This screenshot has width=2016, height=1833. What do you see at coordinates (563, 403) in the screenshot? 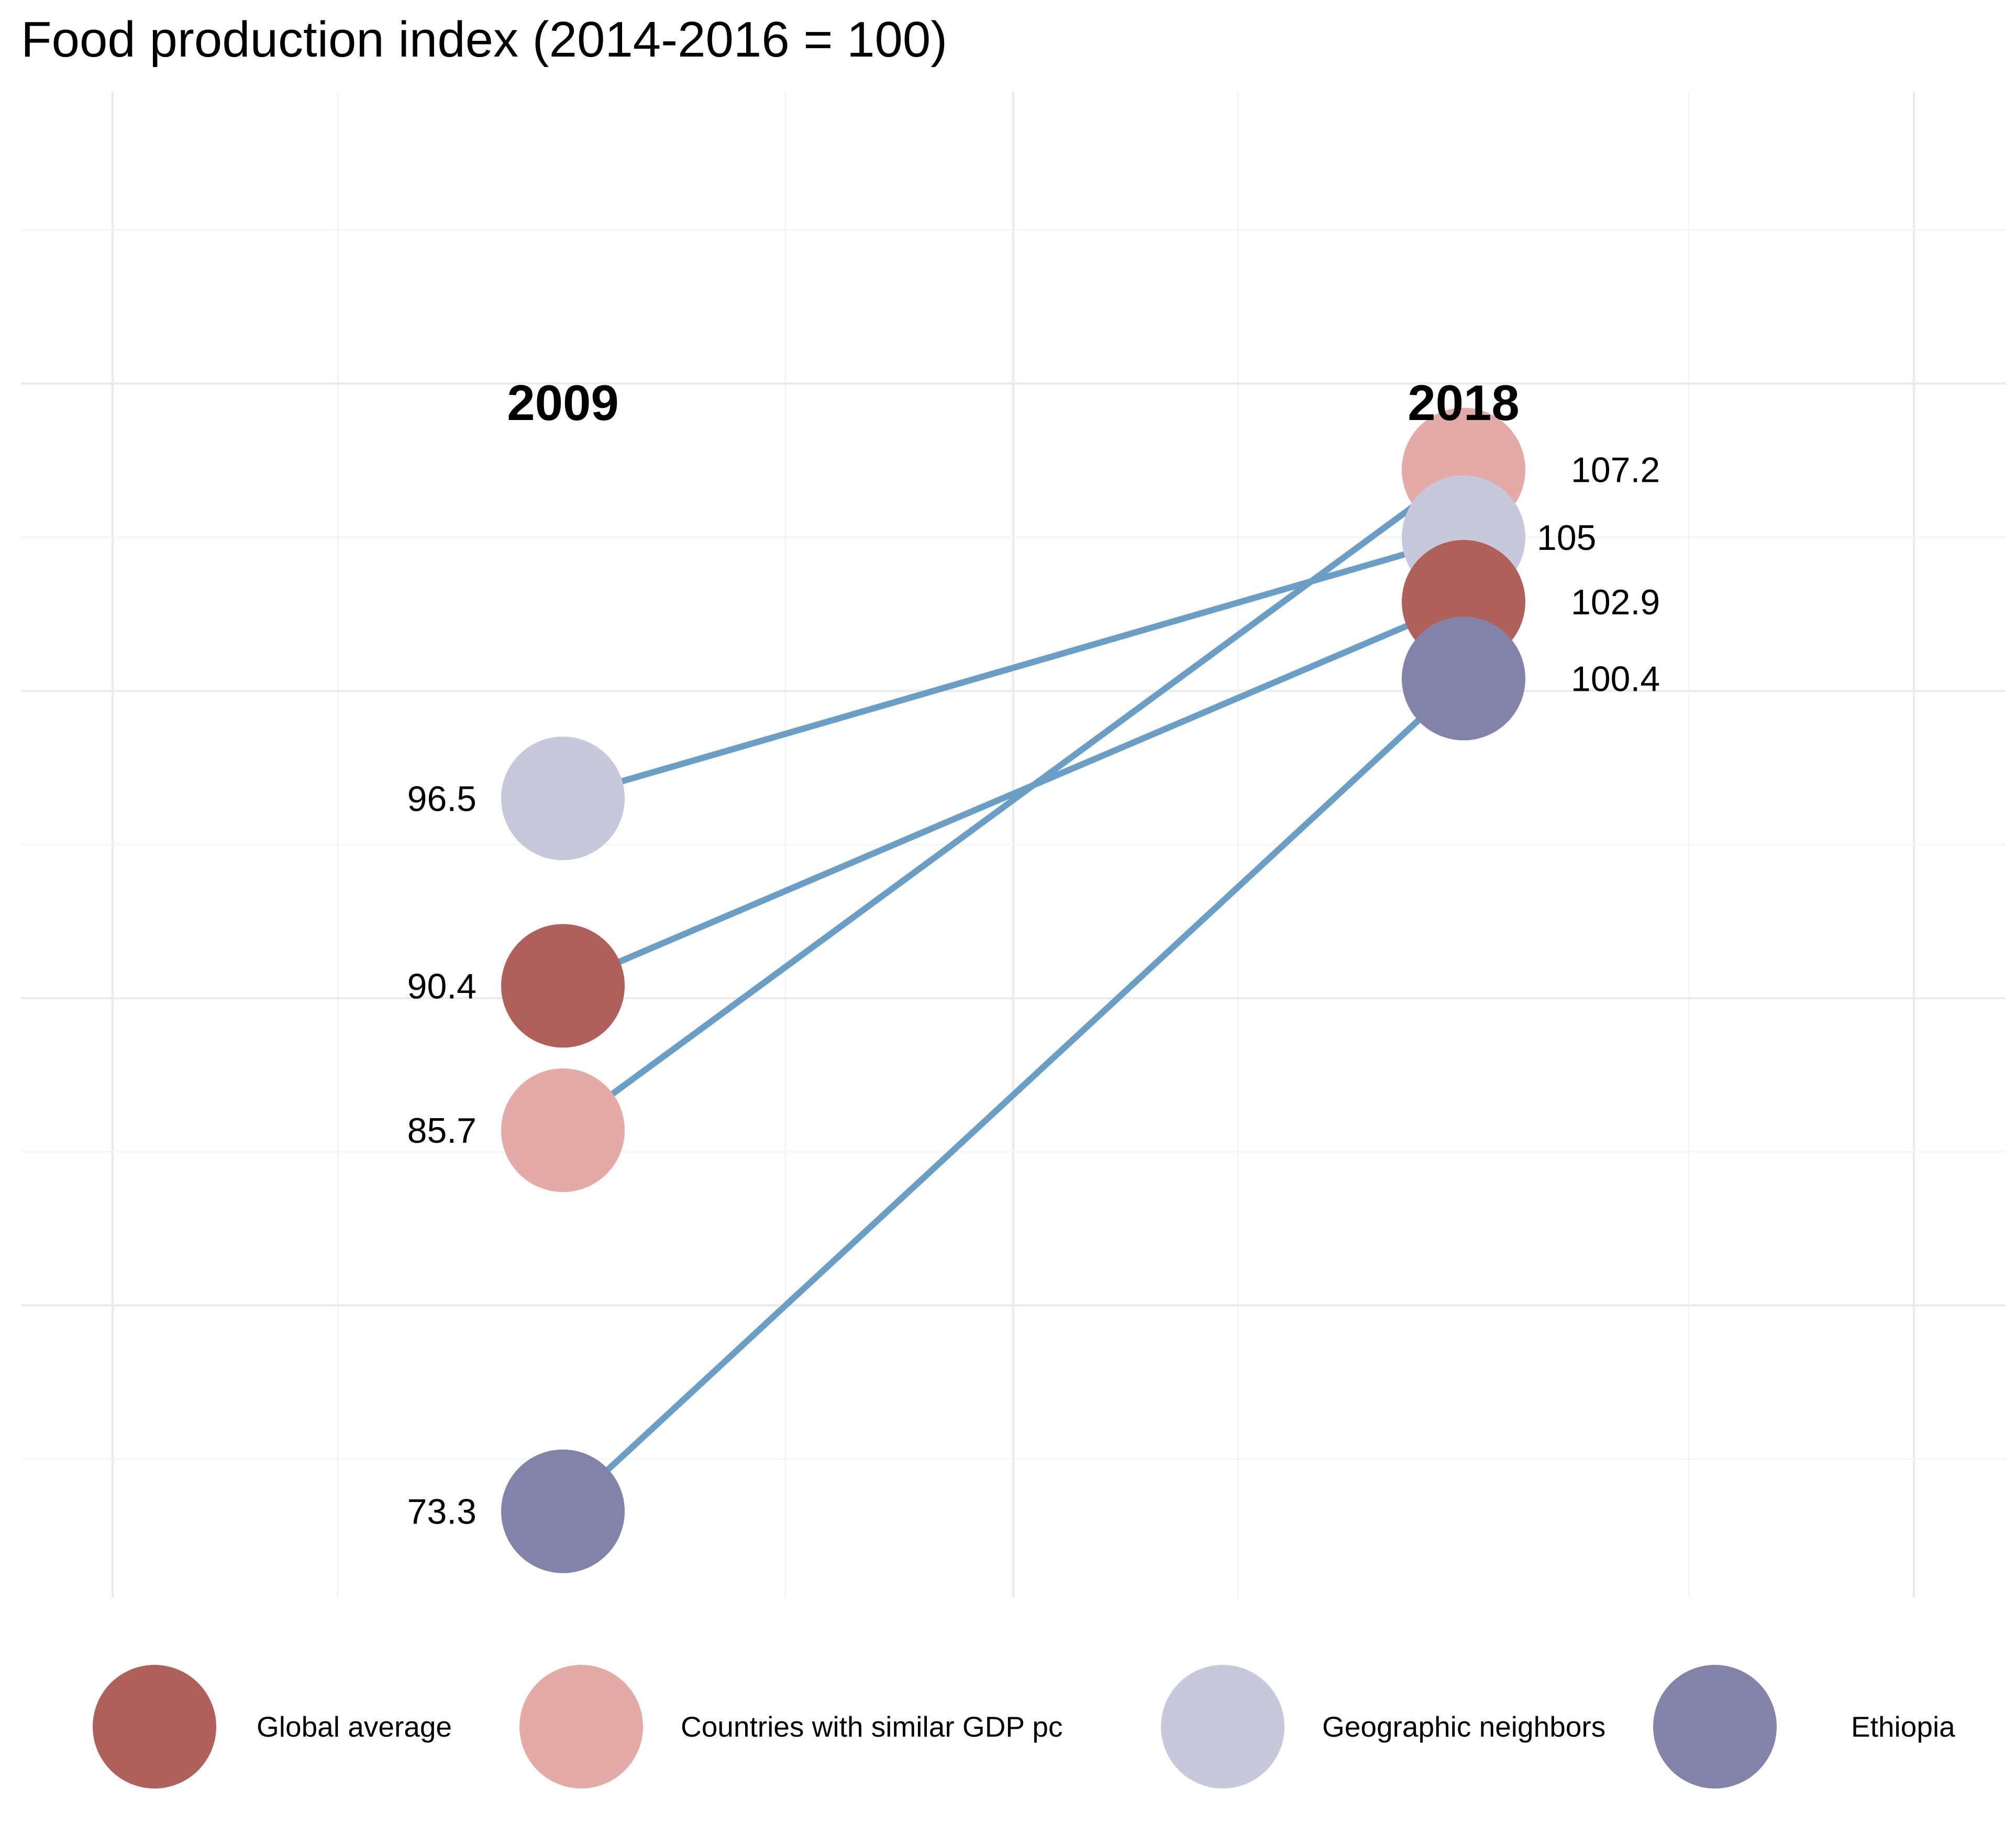
I see `column-label-2009: 2009` at bounding box center [563, 403].